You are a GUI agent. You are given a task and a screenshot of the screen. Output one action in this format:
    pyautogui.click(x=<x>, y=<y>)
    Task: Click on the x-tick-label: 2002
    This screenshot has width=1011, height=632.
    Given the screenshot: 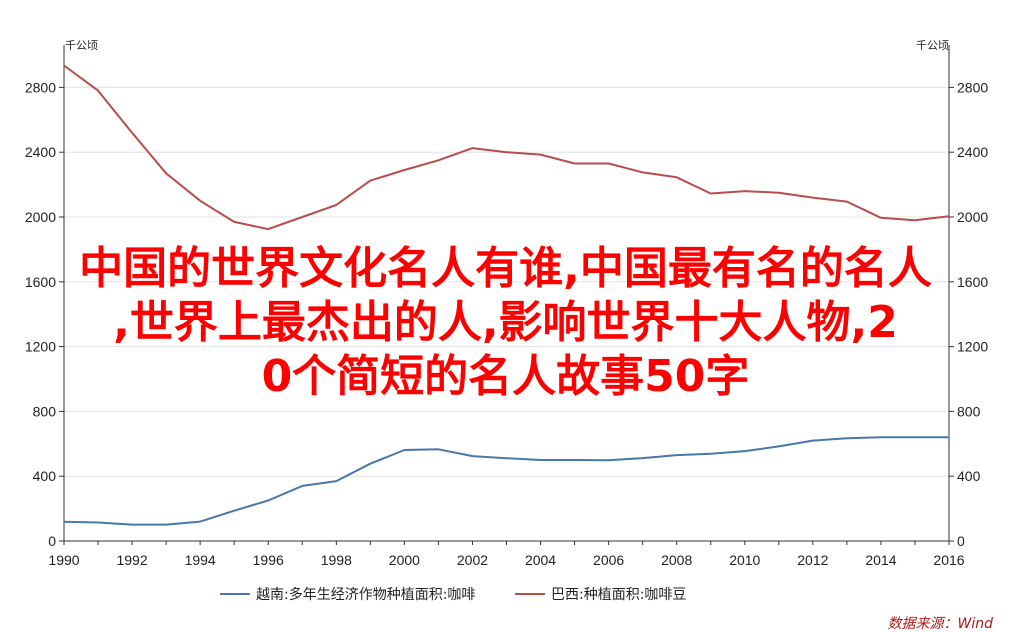 What is the action you would take?
    pyautogui.click(x=472, y=560)
    